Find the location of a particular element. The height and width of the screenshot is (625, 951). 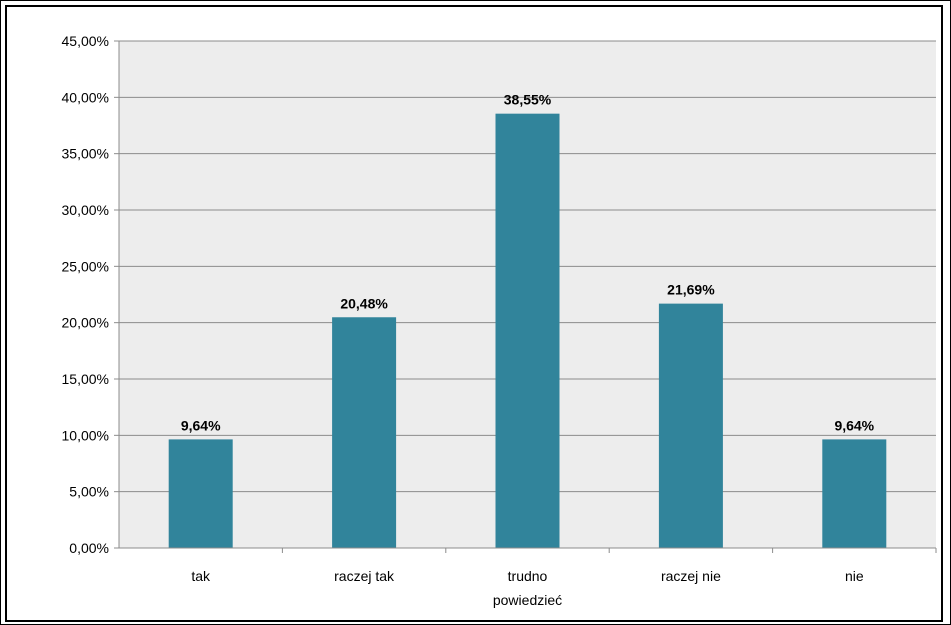

data-label: 21,69% is located at coordinates (691, 290).